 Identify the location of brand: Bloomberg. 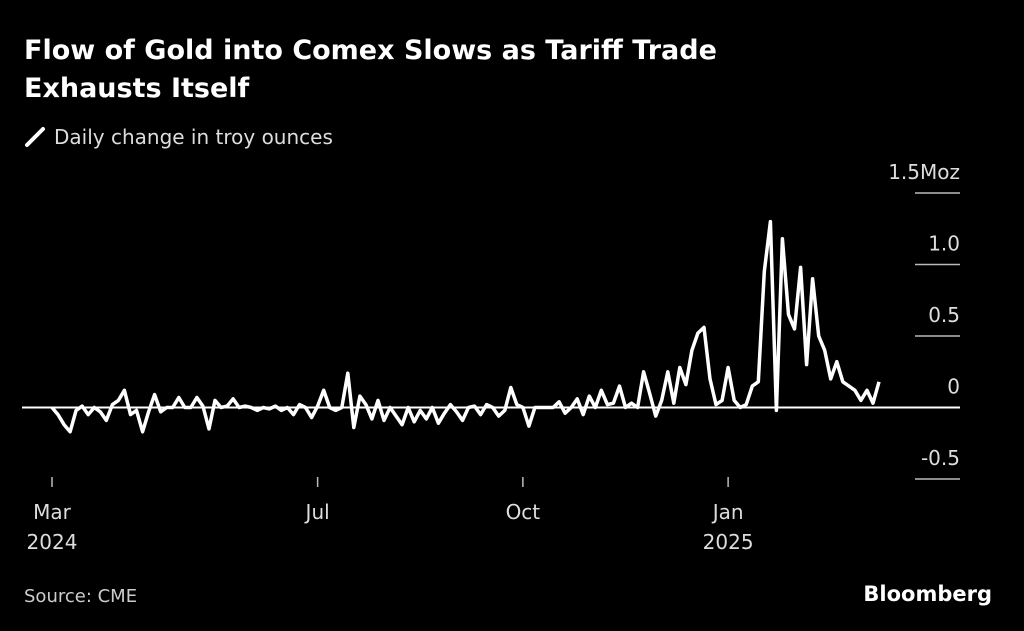
(927, 594).